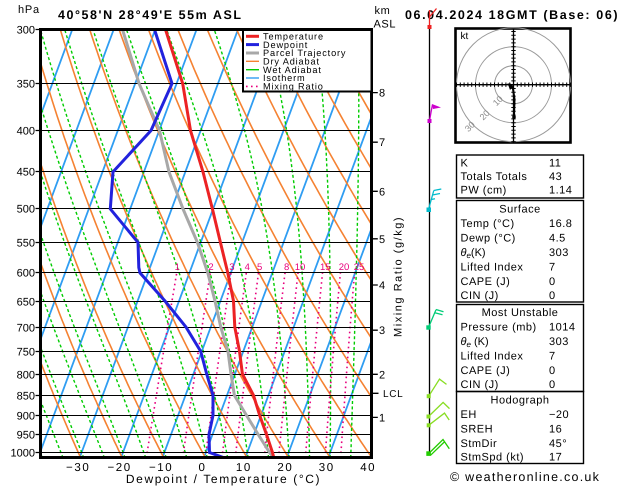 This screenshot has width=629, height=486. I want to click on svg-text: Pressure (mb), so click(499, 328).